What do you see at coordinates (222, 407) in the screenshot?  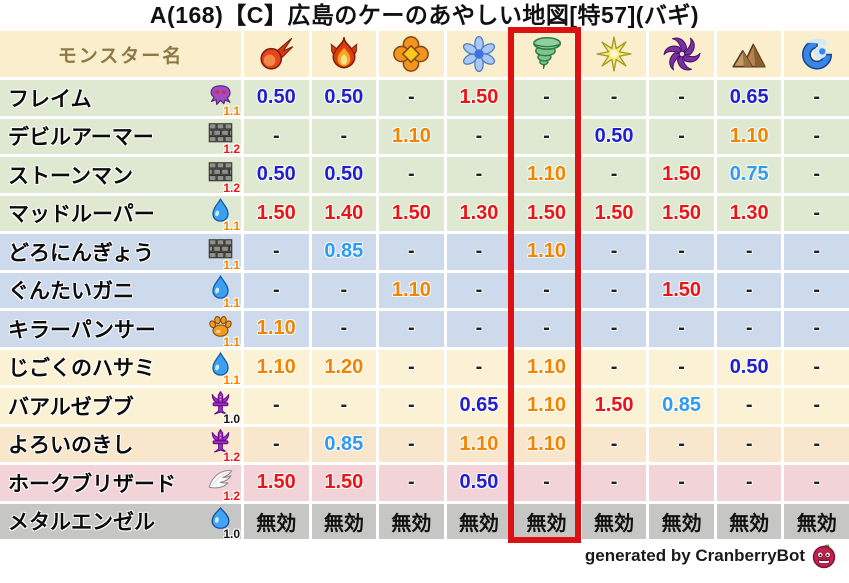 I see `trident-icon: 1.0` at bounding box center [222, 407].